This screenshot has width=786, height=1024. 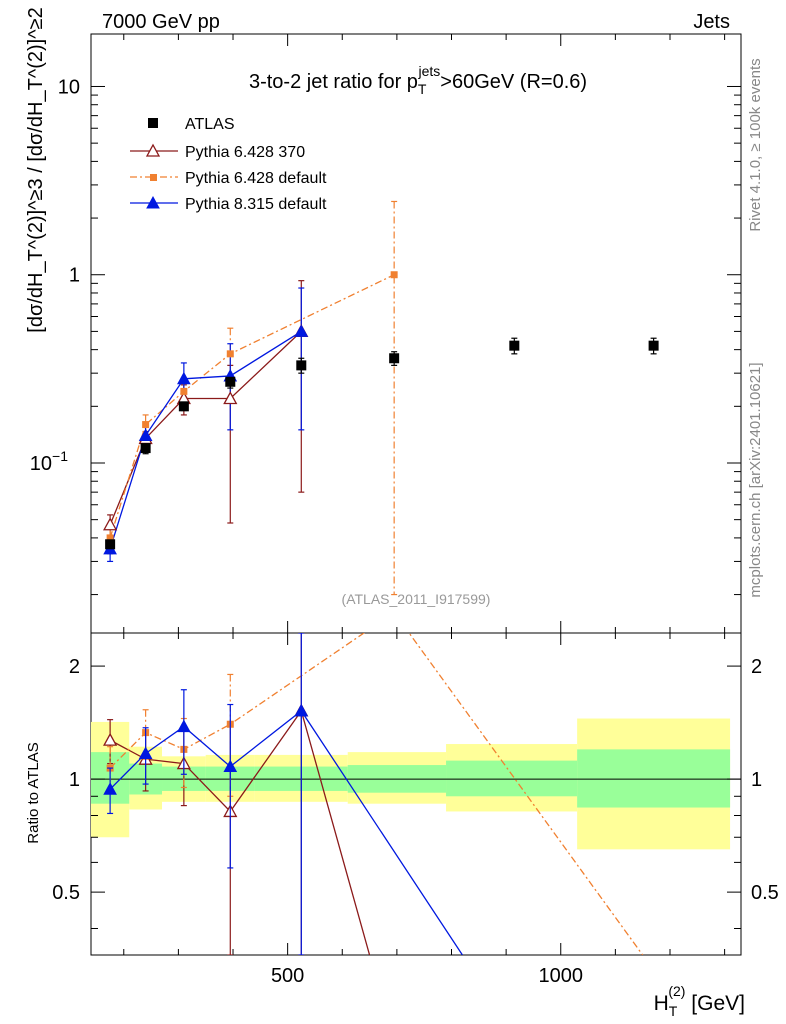 What do you see at coordinates (756, 780) in the screenshot?
I see `y-tick-label-ratio-r-1: 1` at bounding box center [756, 780].